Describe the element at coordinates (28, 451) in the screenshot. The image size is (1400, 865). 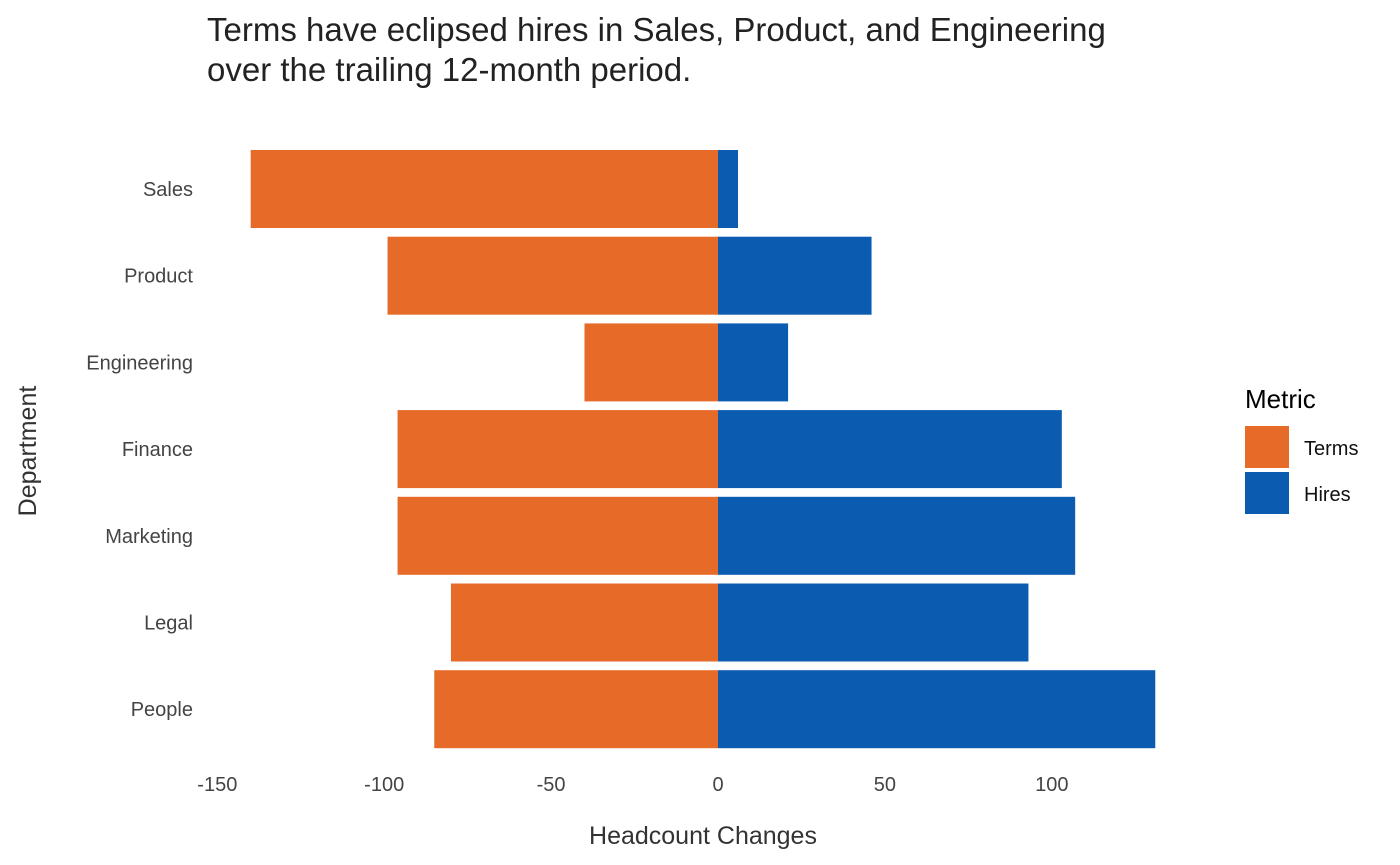
I see `y-axis-title: Department` at that location.